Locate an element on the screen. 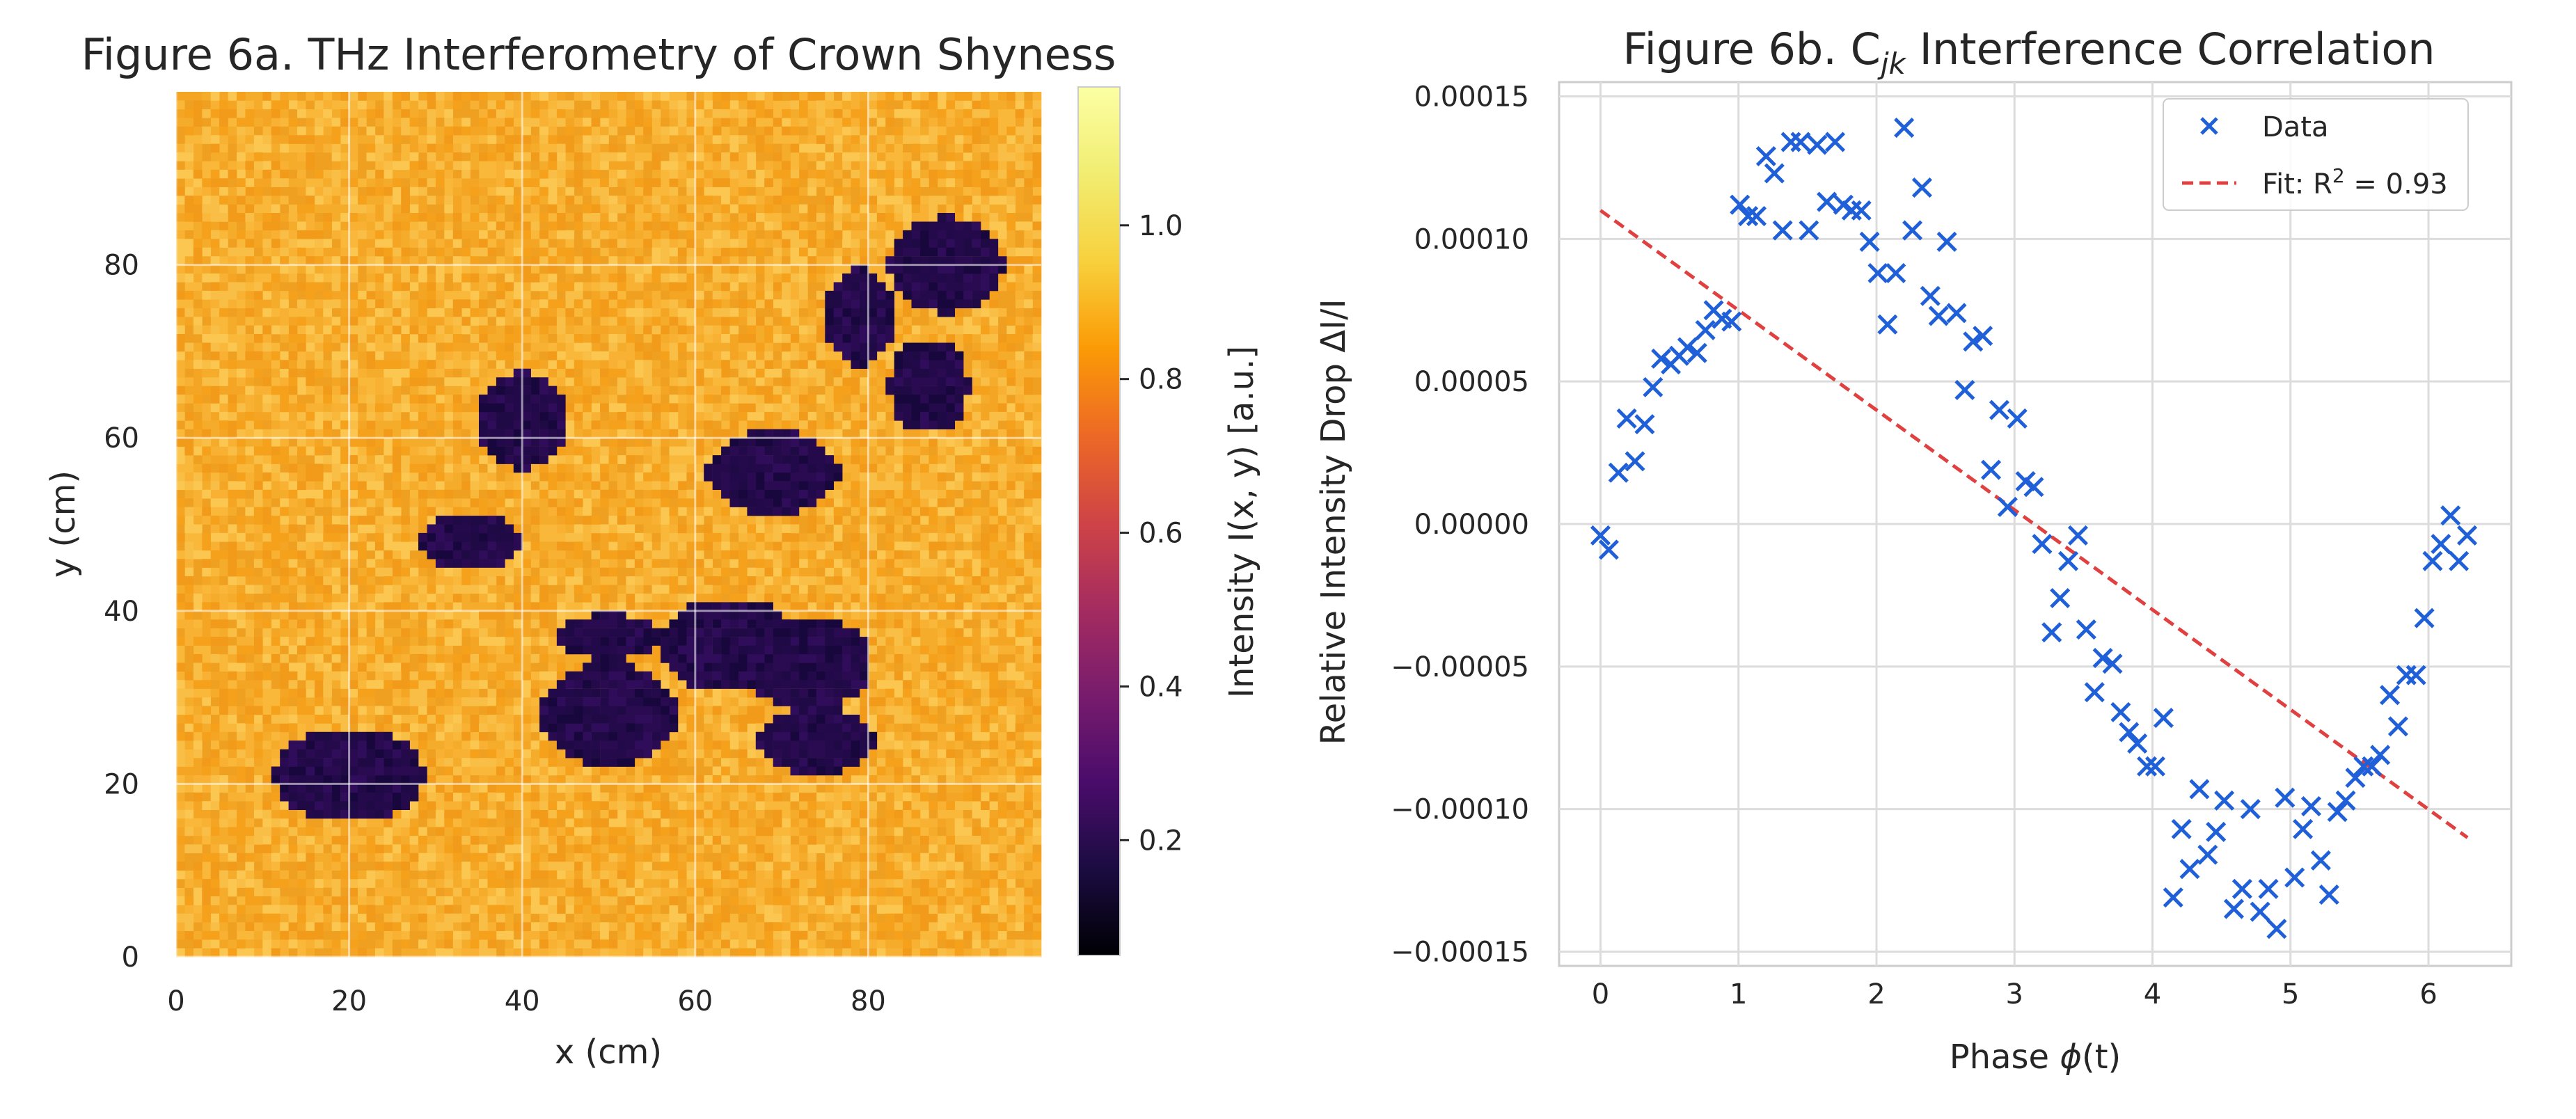 The width and height of the screenshot is (2576, 1119). scatter-y-tick-label: −0.00015 is located at coordinates (1460, 953).